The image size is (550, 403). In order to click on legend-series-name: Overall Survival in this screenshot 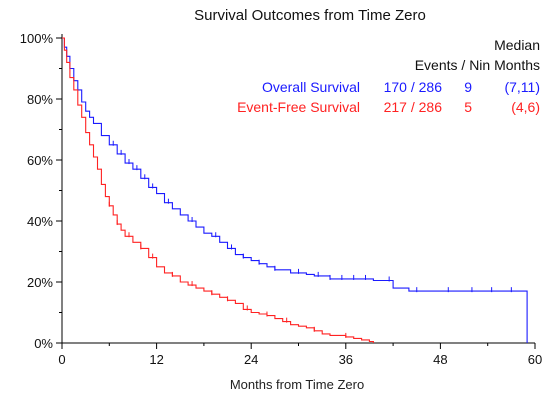, I will do `click(311, 87)`.